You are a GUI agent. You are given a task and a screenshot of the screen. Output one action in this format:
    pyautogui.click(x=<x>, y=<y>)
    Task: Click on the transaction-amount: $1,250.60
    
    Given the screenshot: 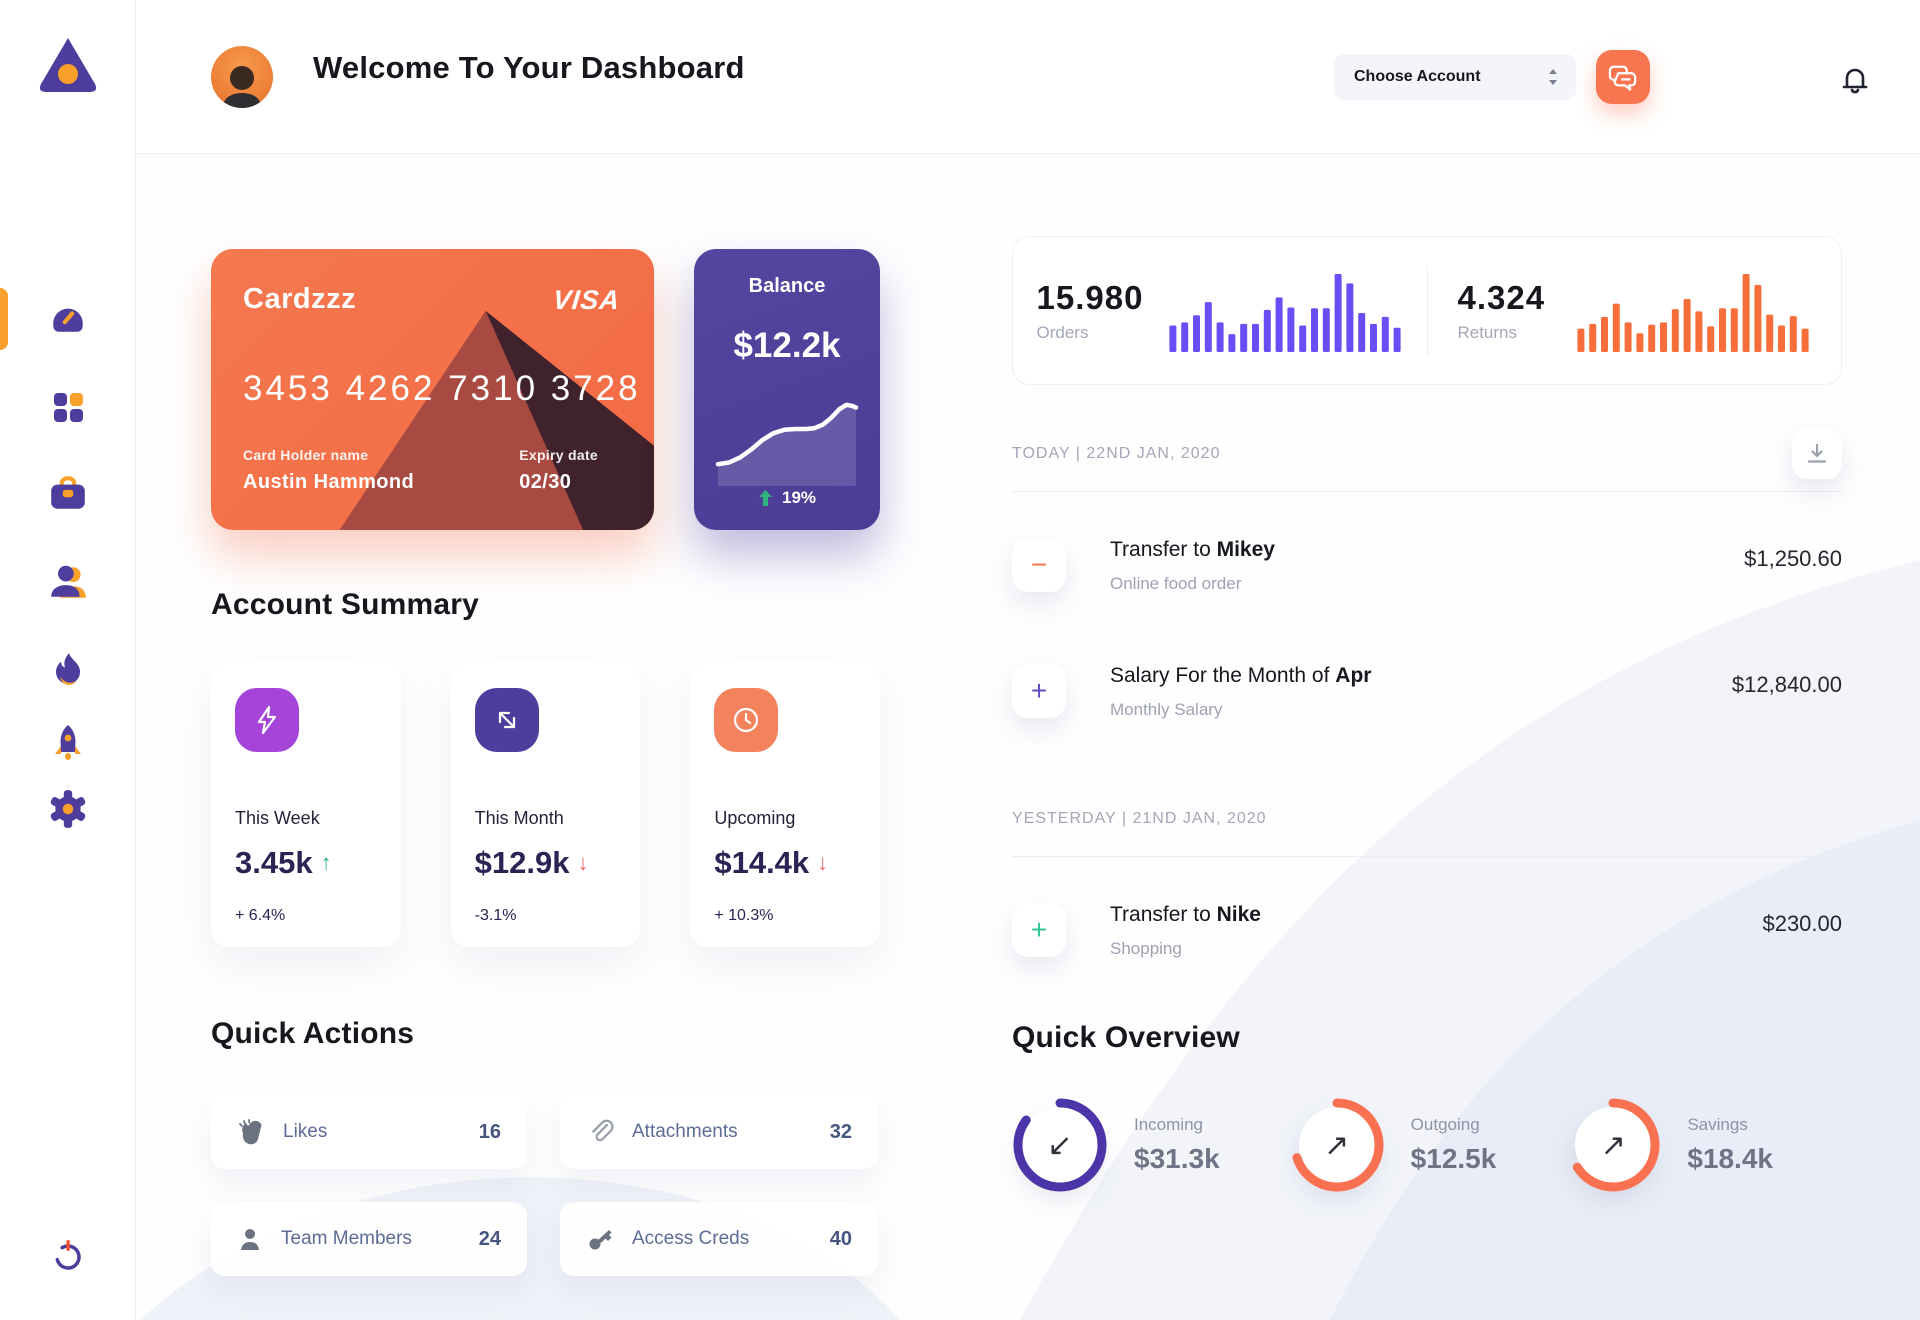 What is the action you would take?
    pyautogui.click(x=1793, y=558)
    